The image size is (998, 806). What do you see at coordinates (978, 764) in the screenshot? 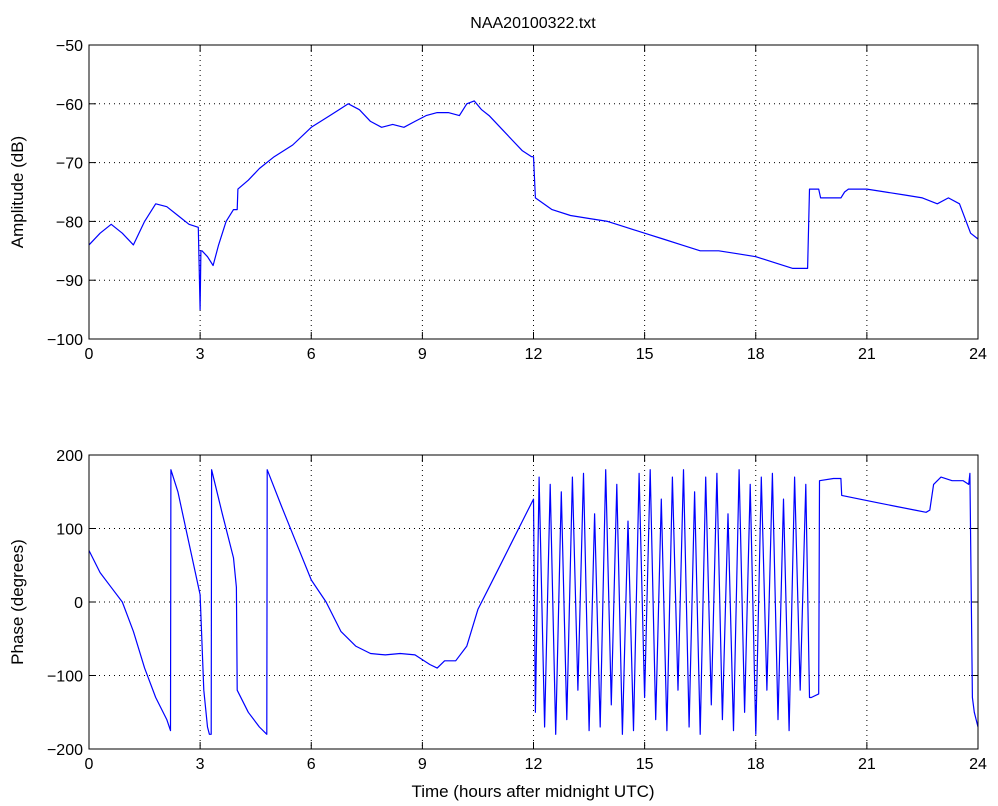
I see `phase-x-tick-label: 24` at bounding box center [978, 764].